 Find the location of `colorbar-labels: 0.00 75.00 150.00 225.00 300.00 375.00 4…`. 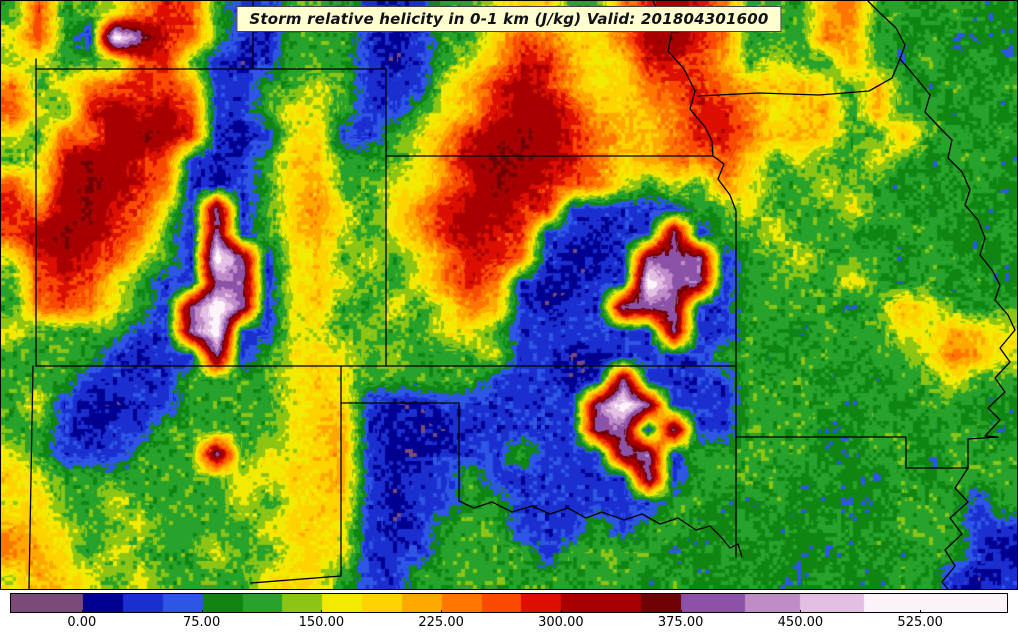

colorbar-labels: 0.00 75.00 150.00 225.00 300.00 375.00 4… is located at coordinates (509, 621).